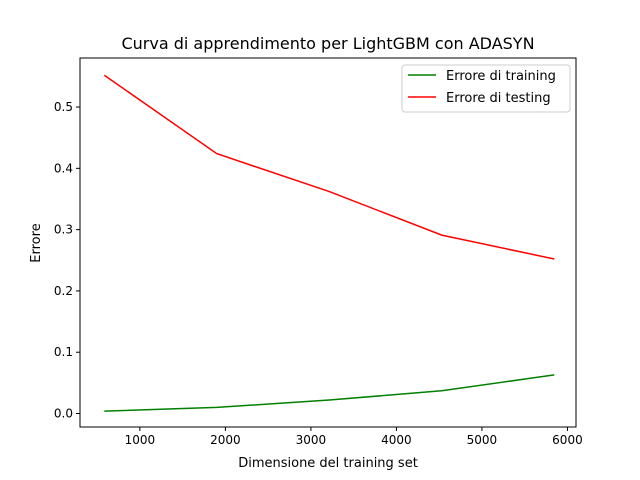 This screenshot has width=640, height=480. What do you see at coordinates (354, 437) in the screenshot?
I see `x-axis: 1000 2000 3000 4000 5000 6000` at bounding box center [354, 437].